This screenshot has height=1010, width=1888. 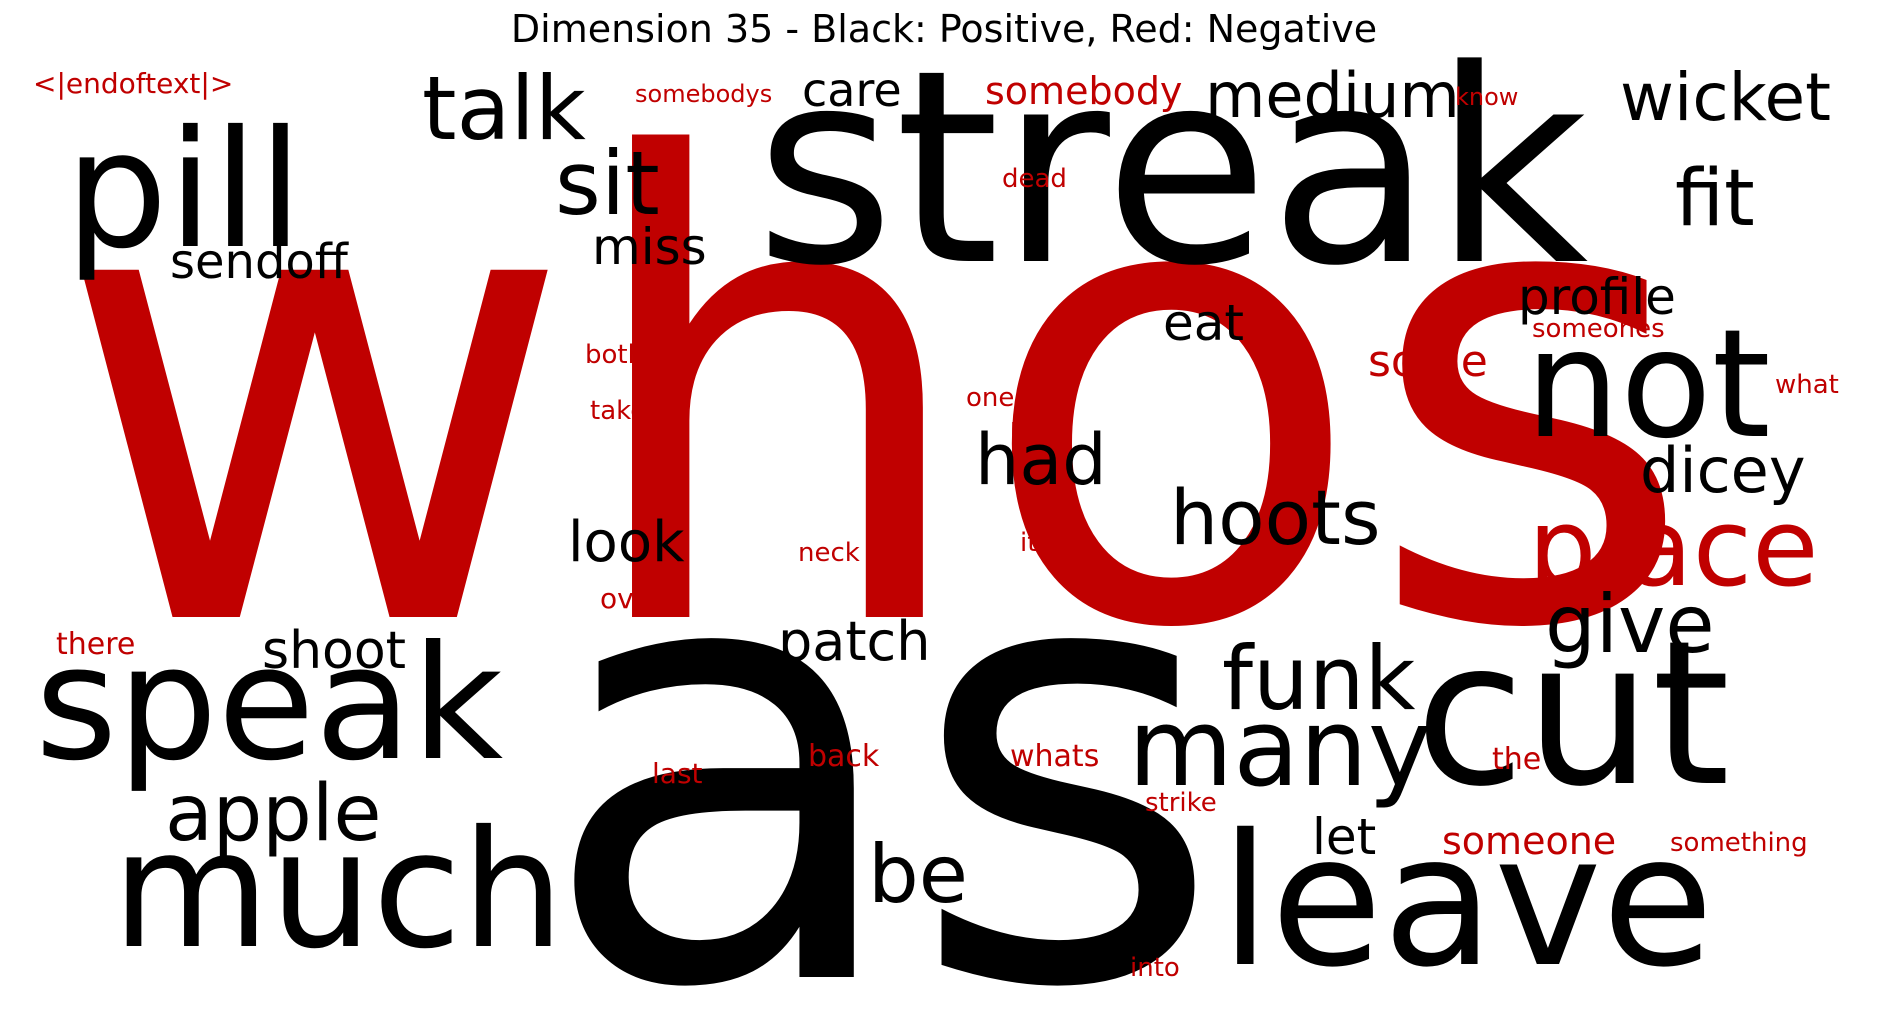 What do you see at coordinates (1630, 624) in the screenshot?
I see `word-give: give` at bounding box center [1630, 624].